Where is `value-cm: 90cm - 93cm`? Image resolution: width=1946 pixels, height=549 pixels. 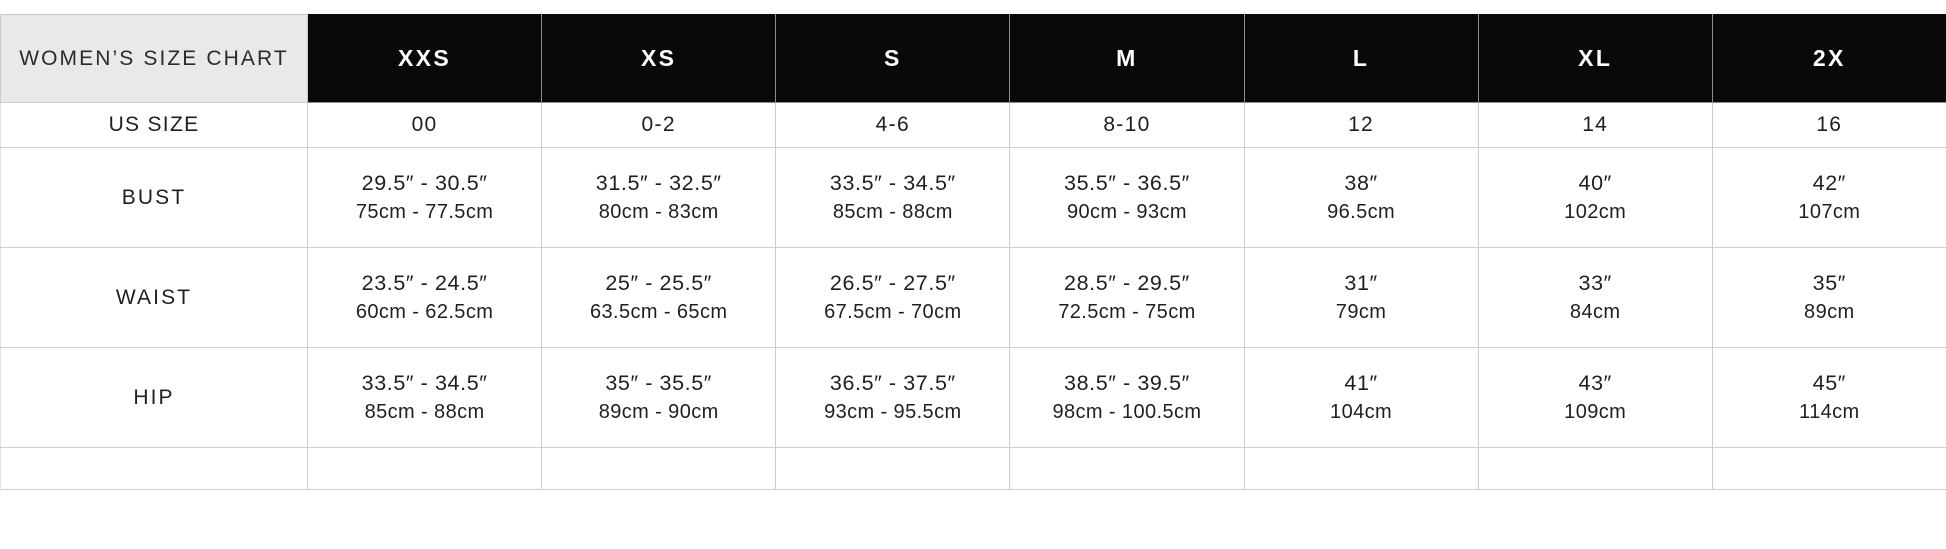 value-cm: 90cm - 93cm is located at coordinates (1126, 212).